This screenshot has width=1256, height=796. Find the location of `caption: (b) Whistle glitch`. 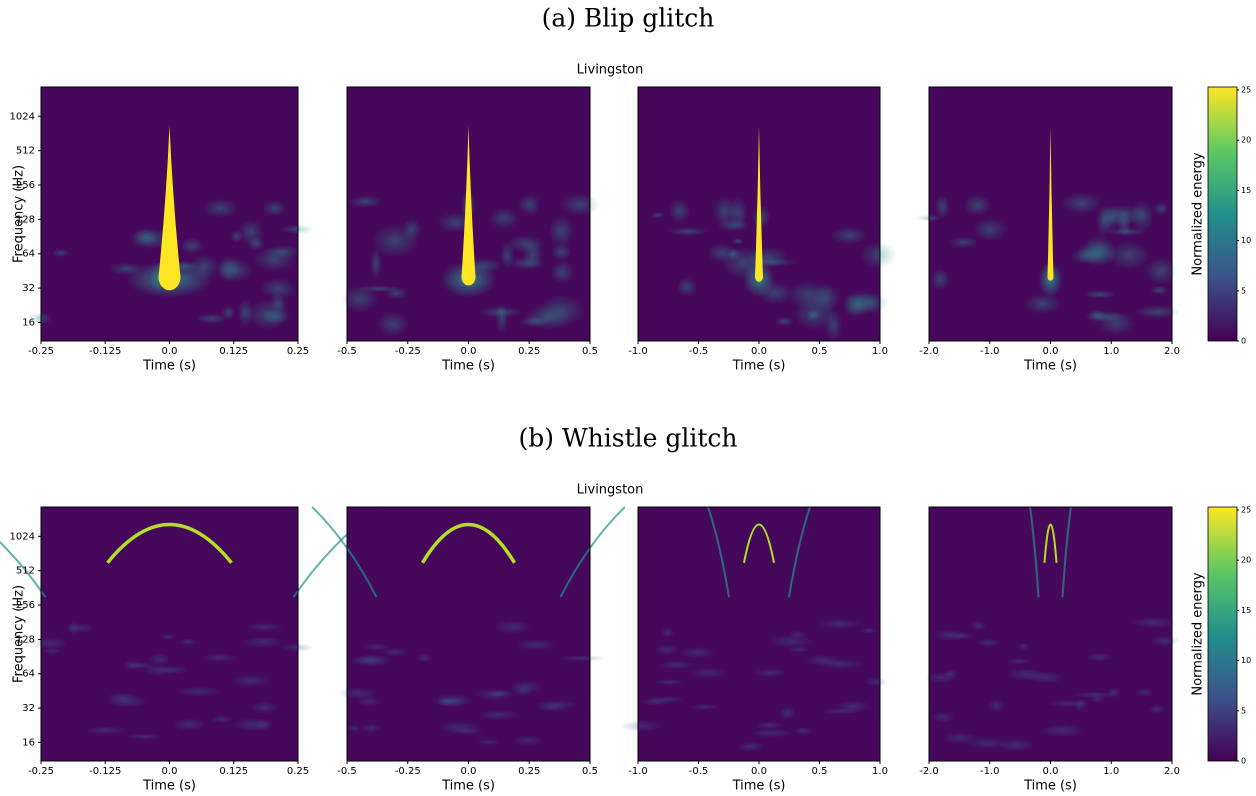

caption: (b) Whistle glitch is located at coordinates (627, 438).